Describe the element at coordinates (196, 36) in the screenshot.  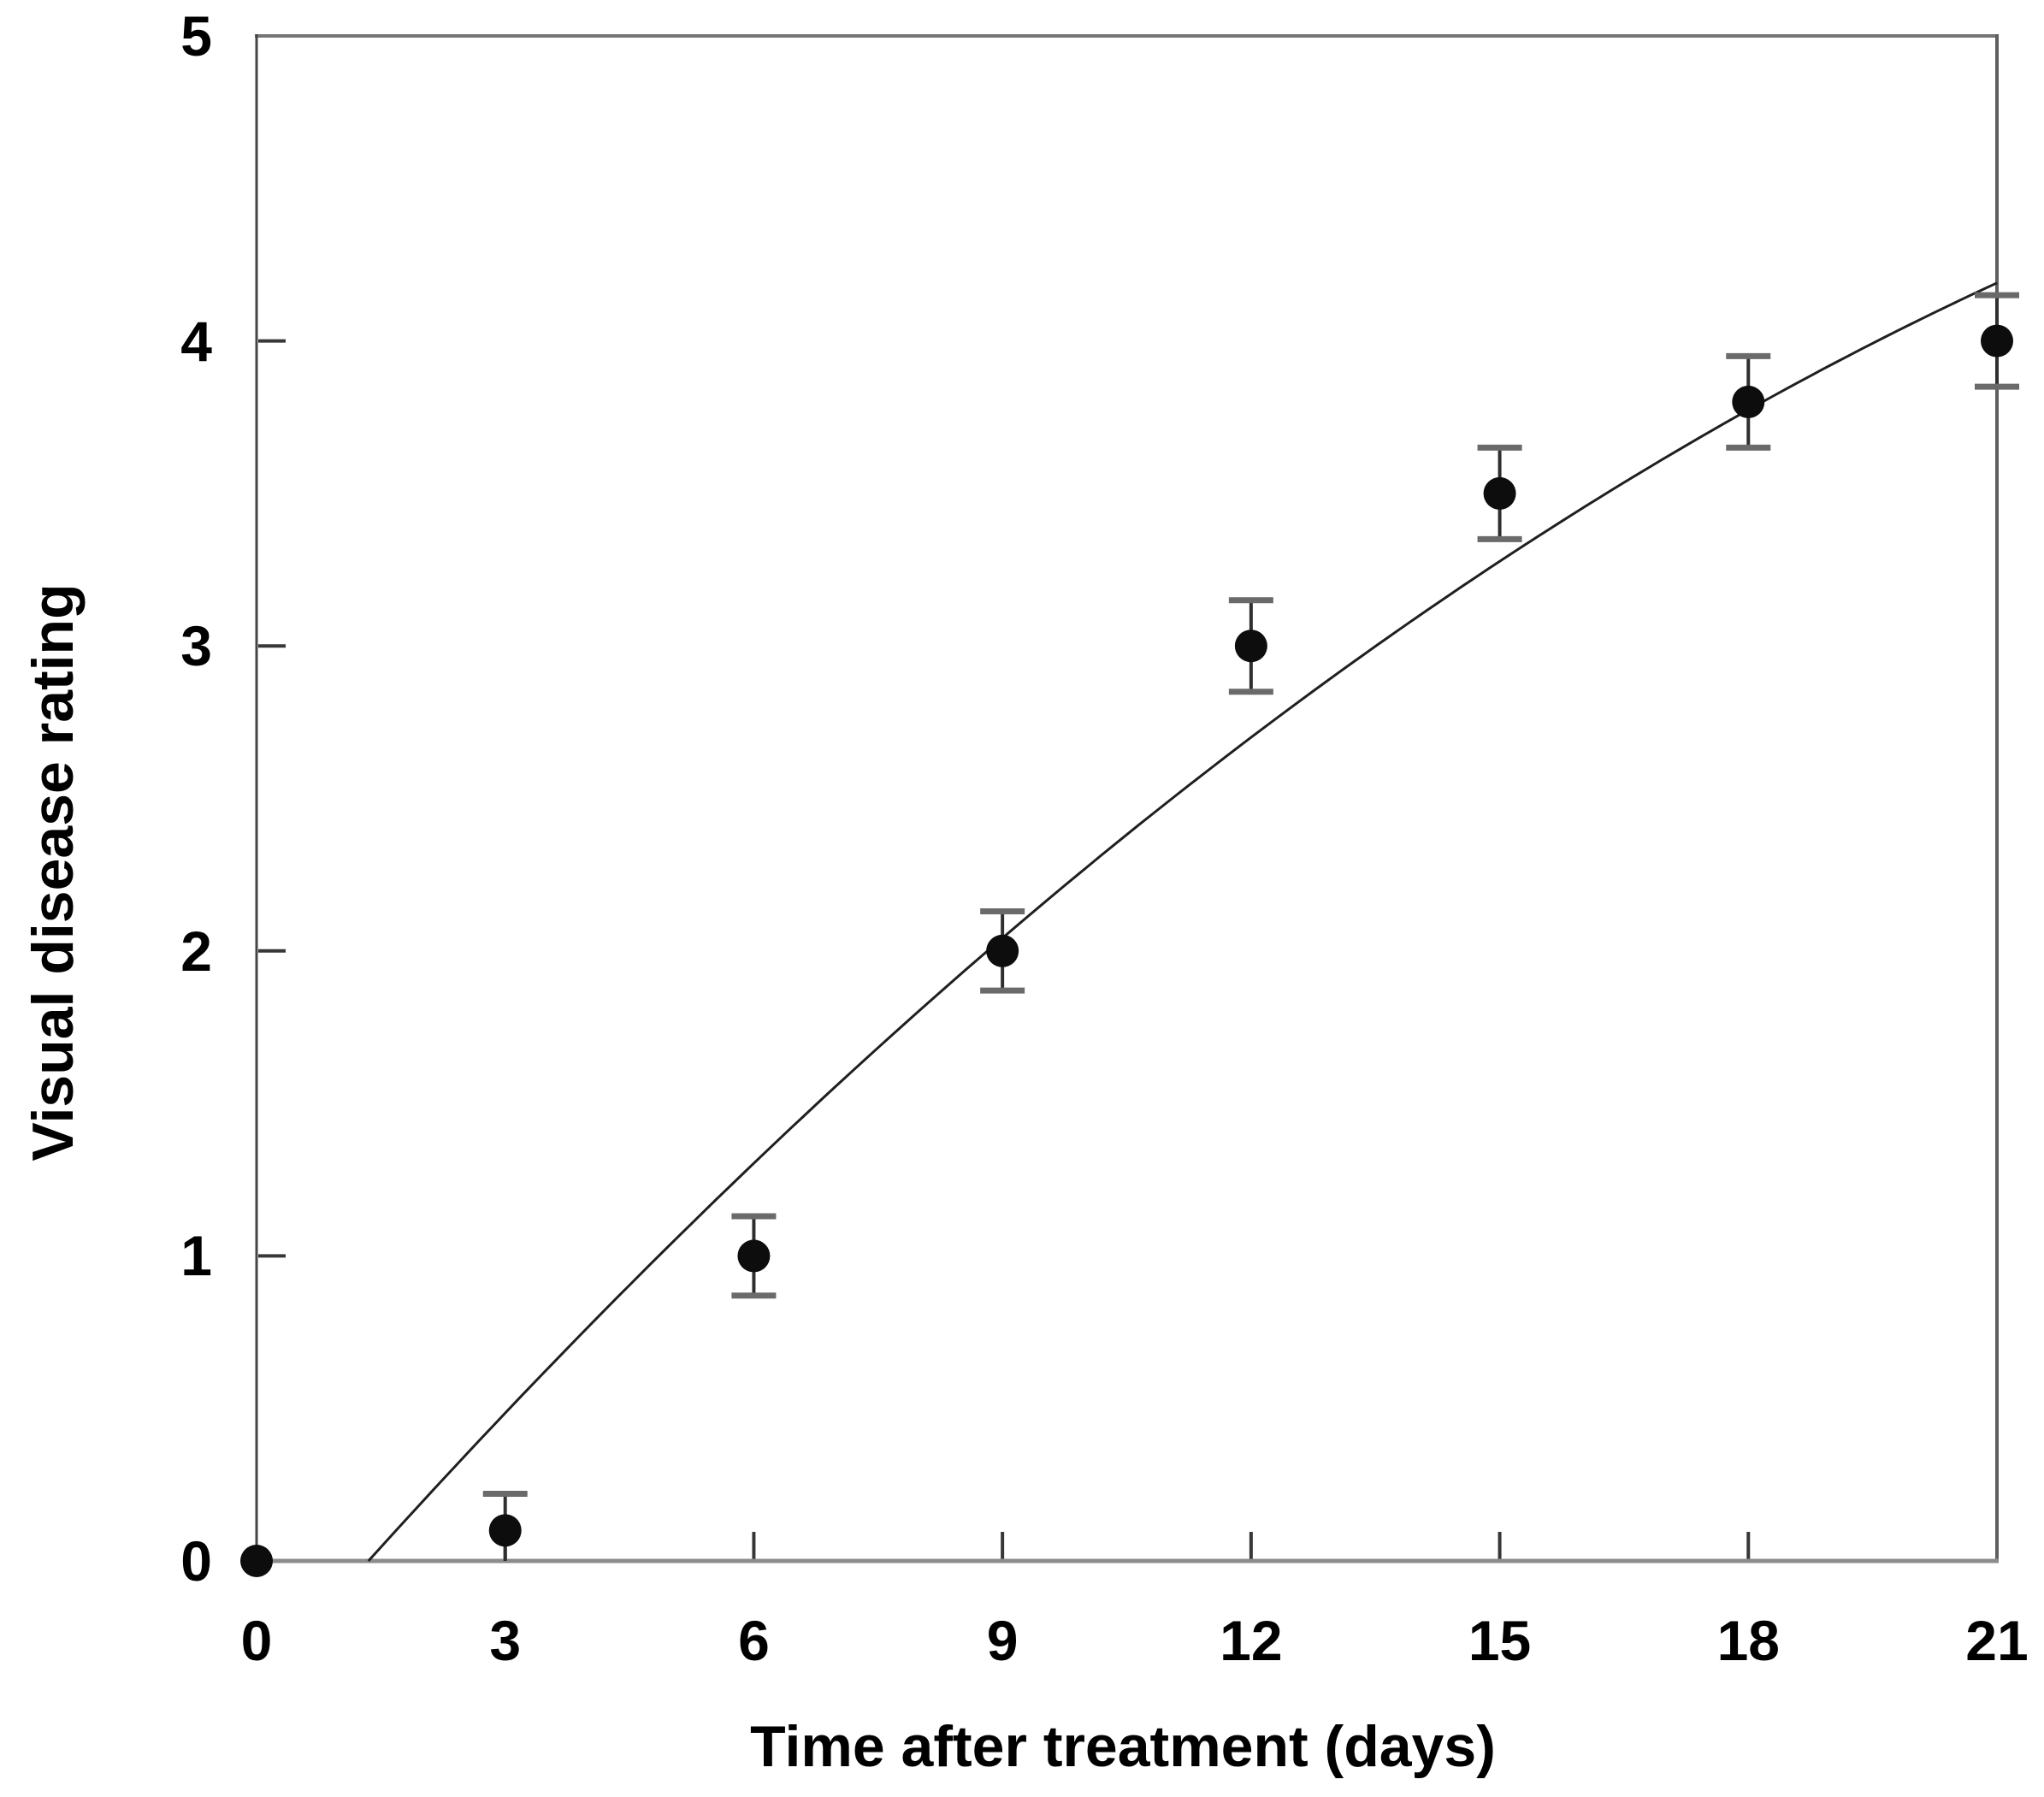
I see `y-tick-label: 5` at that location.